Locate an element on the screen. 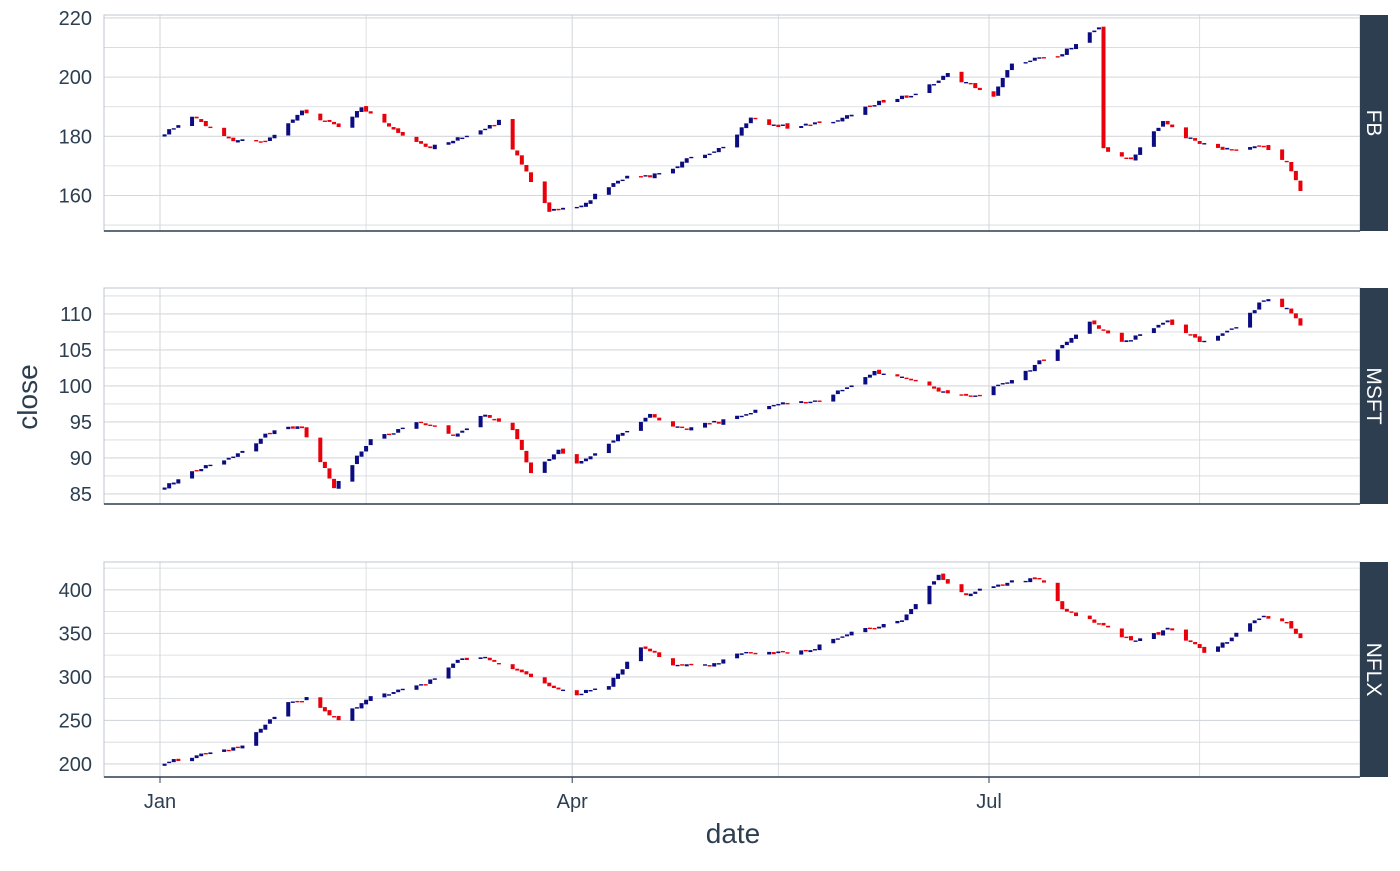  facet-strip-label: FB is located at coordinates (1373, 123).